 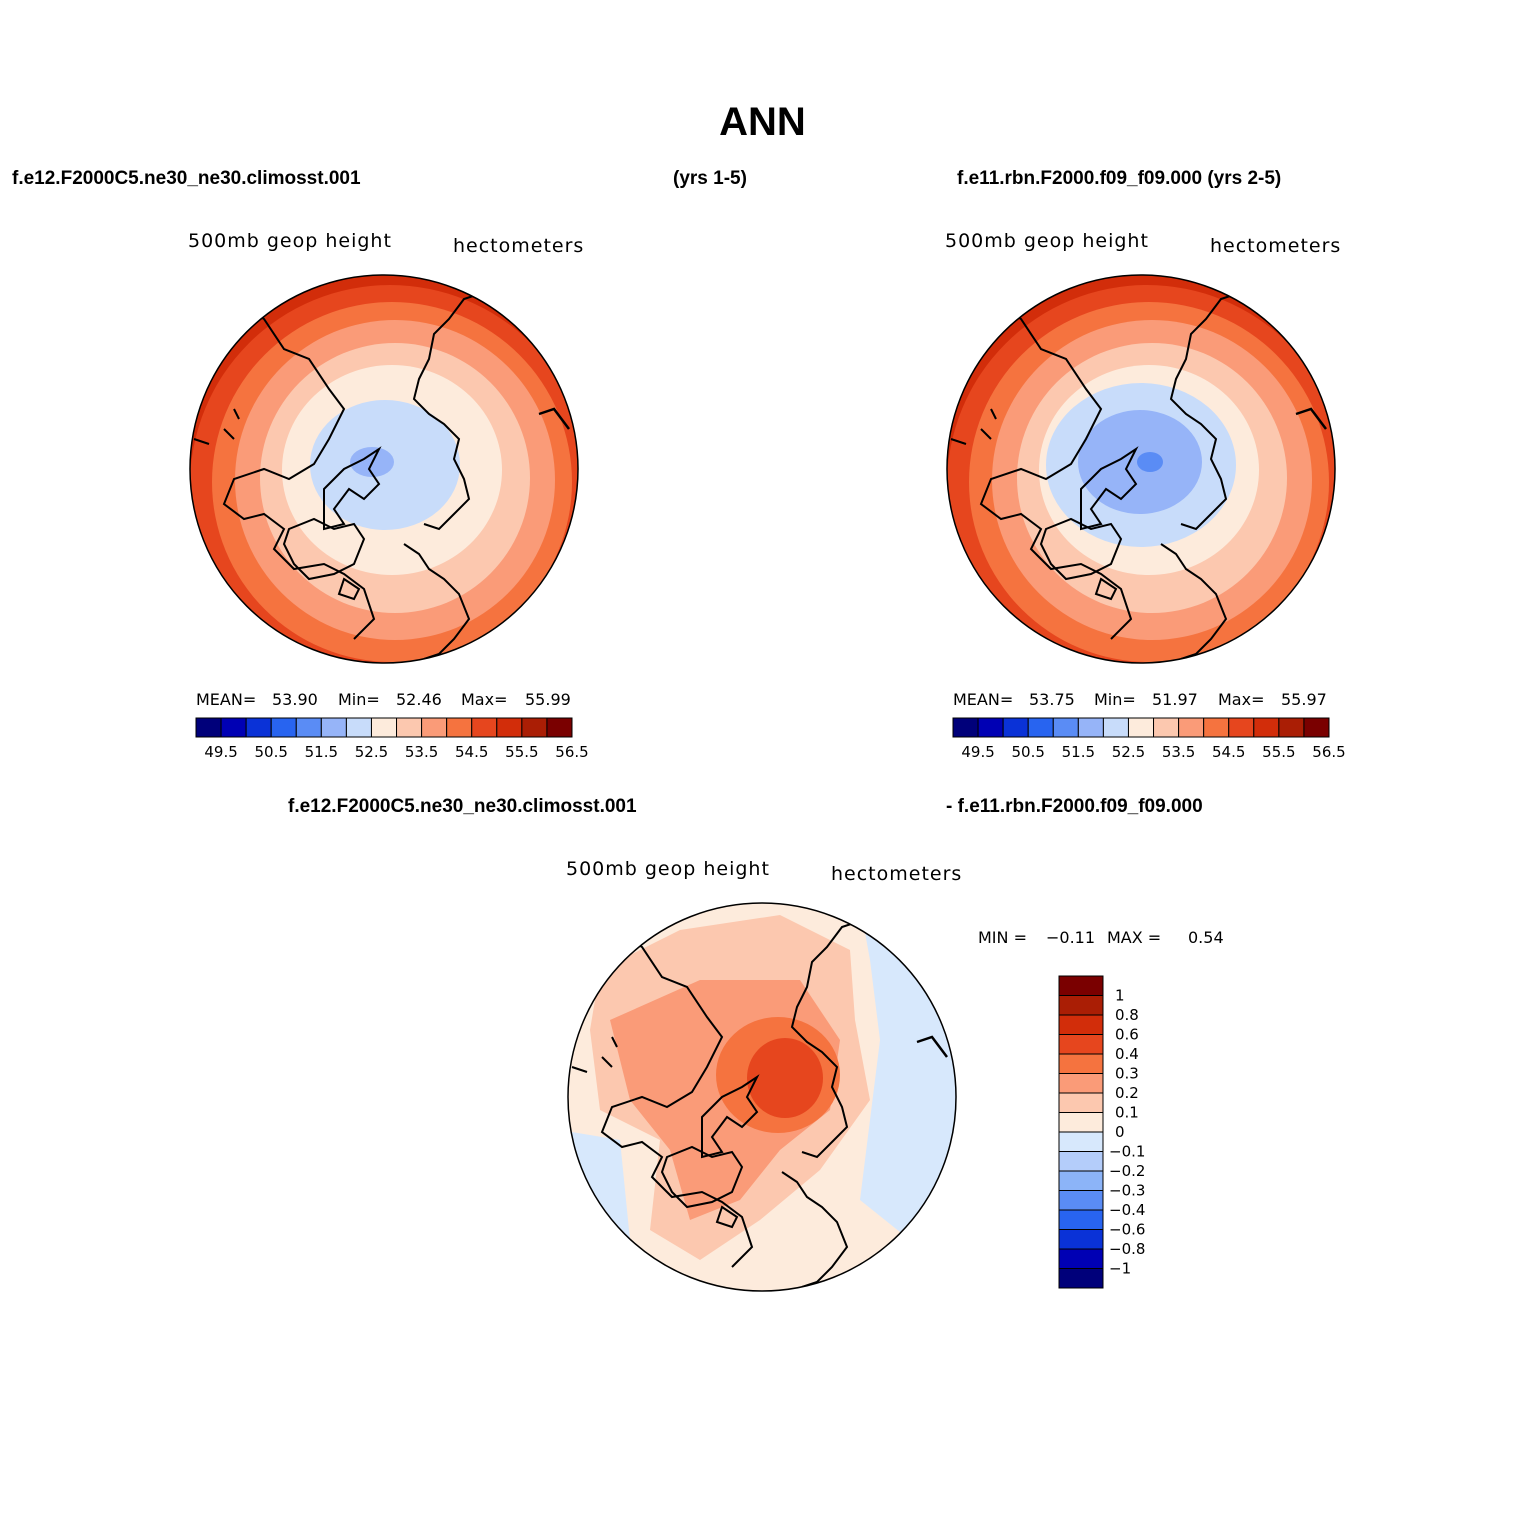 What do you see at coordinates (571, 752) in the screenshot?
I see `panel1-colorbar-tick-label: 56.5` at bounding box center [571, 752].